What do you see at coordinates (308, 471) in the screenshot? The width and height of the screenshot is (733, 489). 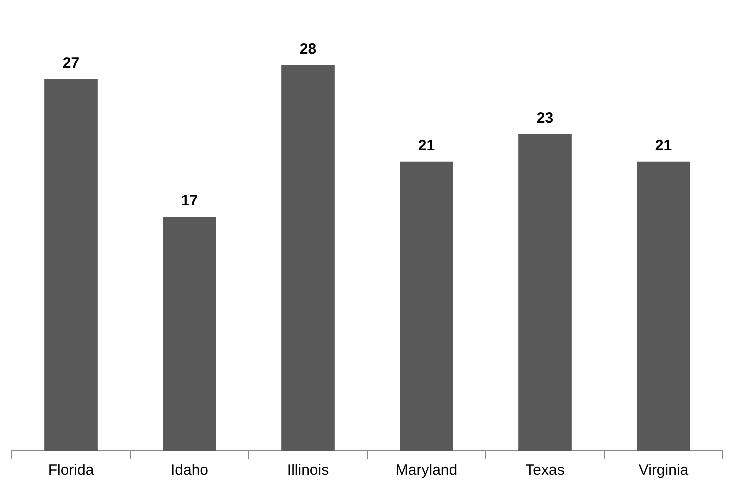 I see `x-tick-label: Illinois` at bounding box center [308, 471].